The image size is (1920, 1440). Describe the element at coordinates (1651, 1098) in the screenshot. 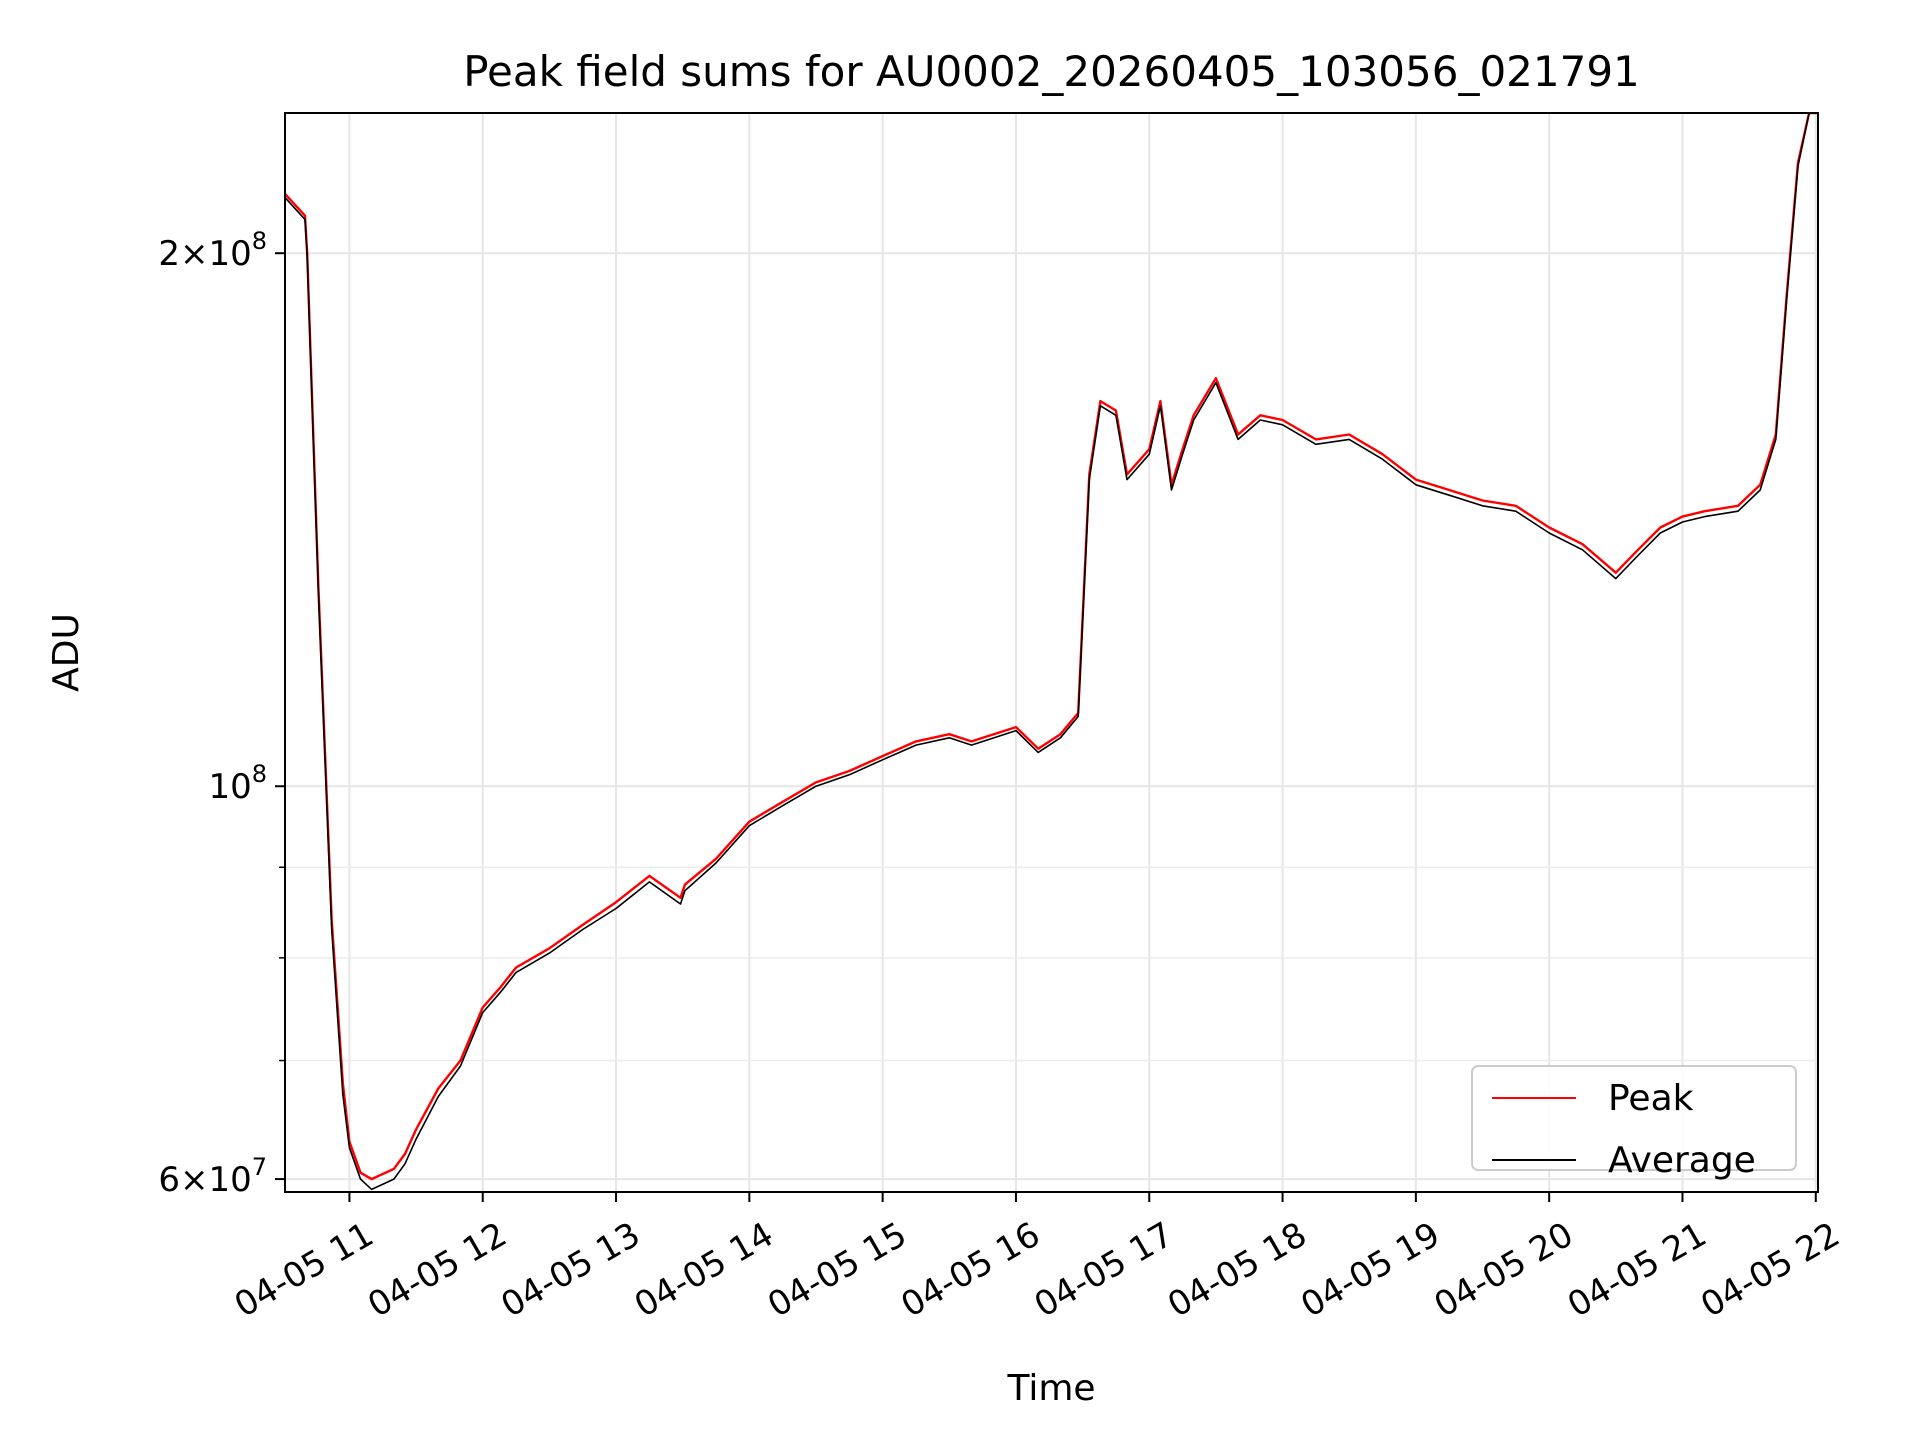

I see `legend-label-peak: Peak` at that location.